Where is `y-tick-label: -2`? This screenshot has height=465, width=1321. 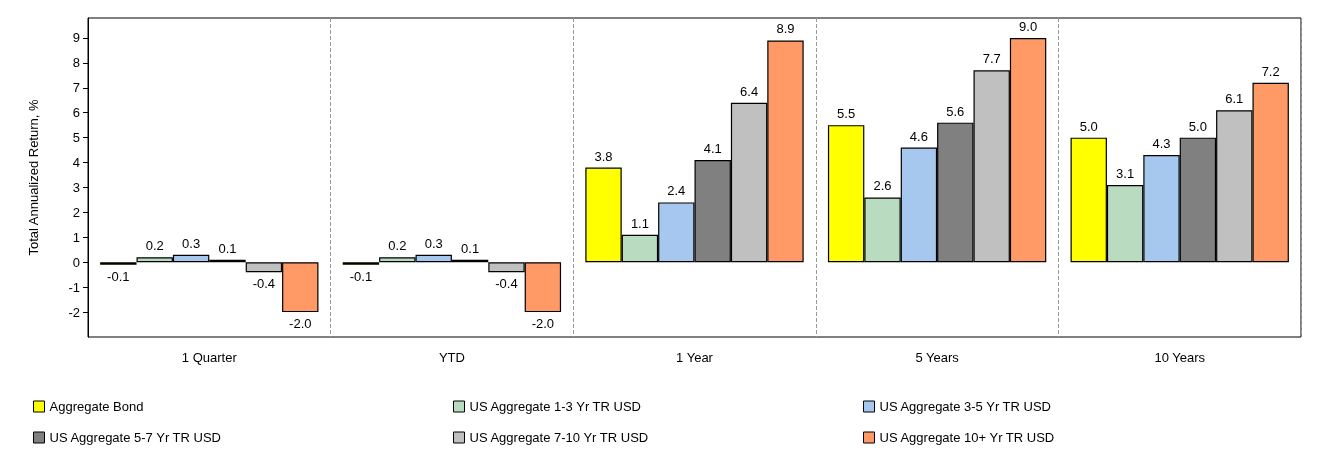
y-tick-label: -2 is located at coordinates (74, 312).